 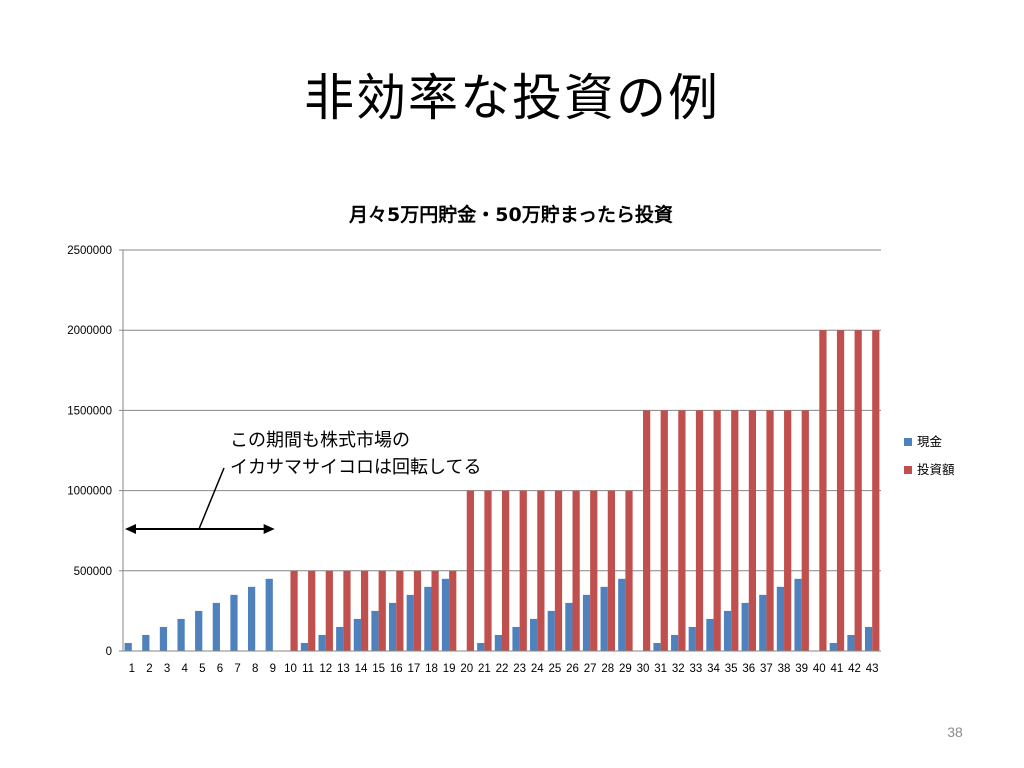 I want to click on x-tick-label: 34, so click(x=713, y=669).